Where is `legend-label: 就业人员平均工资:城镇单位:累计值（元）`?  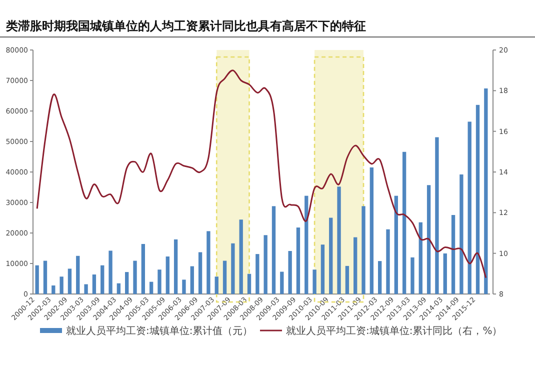 legend-label: 就业人员平均工资:城镇单位:累计值（元） is located at coordinates (159, 331).